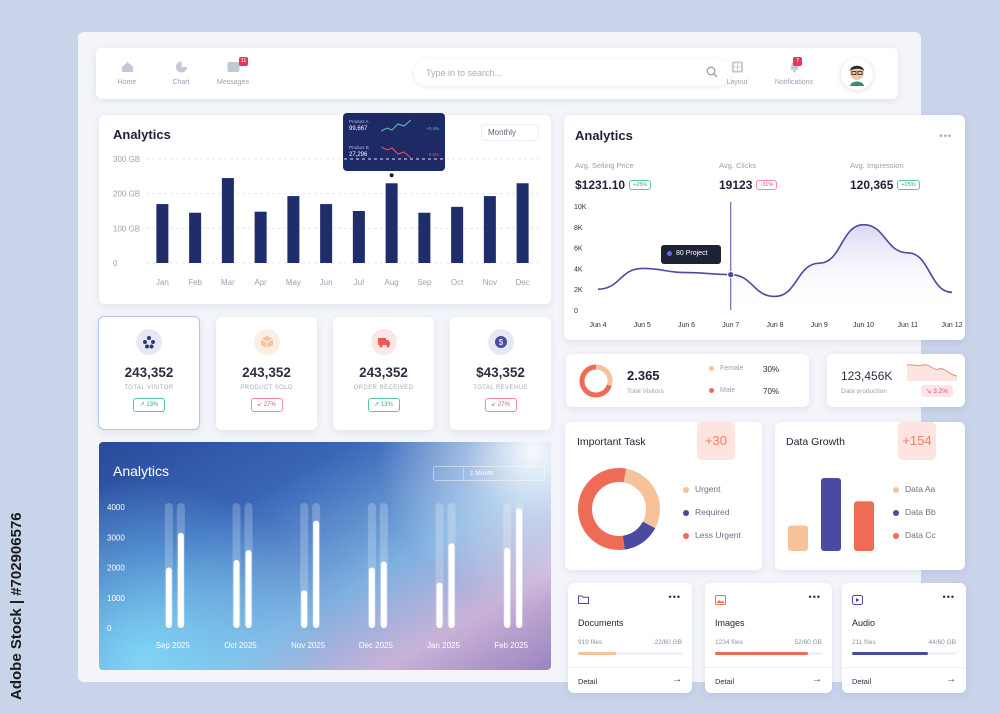 The image size is (1000, 714). Describe the element at coordinates (920, 512) in the screenshot. I see `legend-label: Data Bb` at that location.